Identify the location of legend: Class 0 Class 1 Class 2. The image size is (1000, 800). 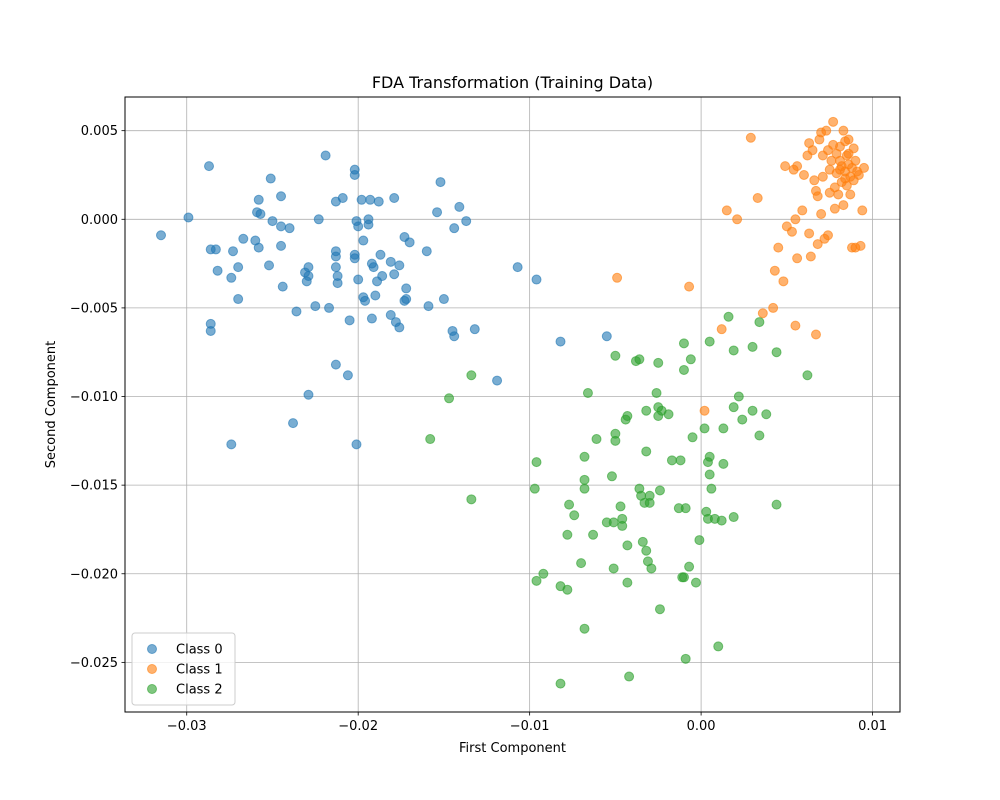
(183, 669).